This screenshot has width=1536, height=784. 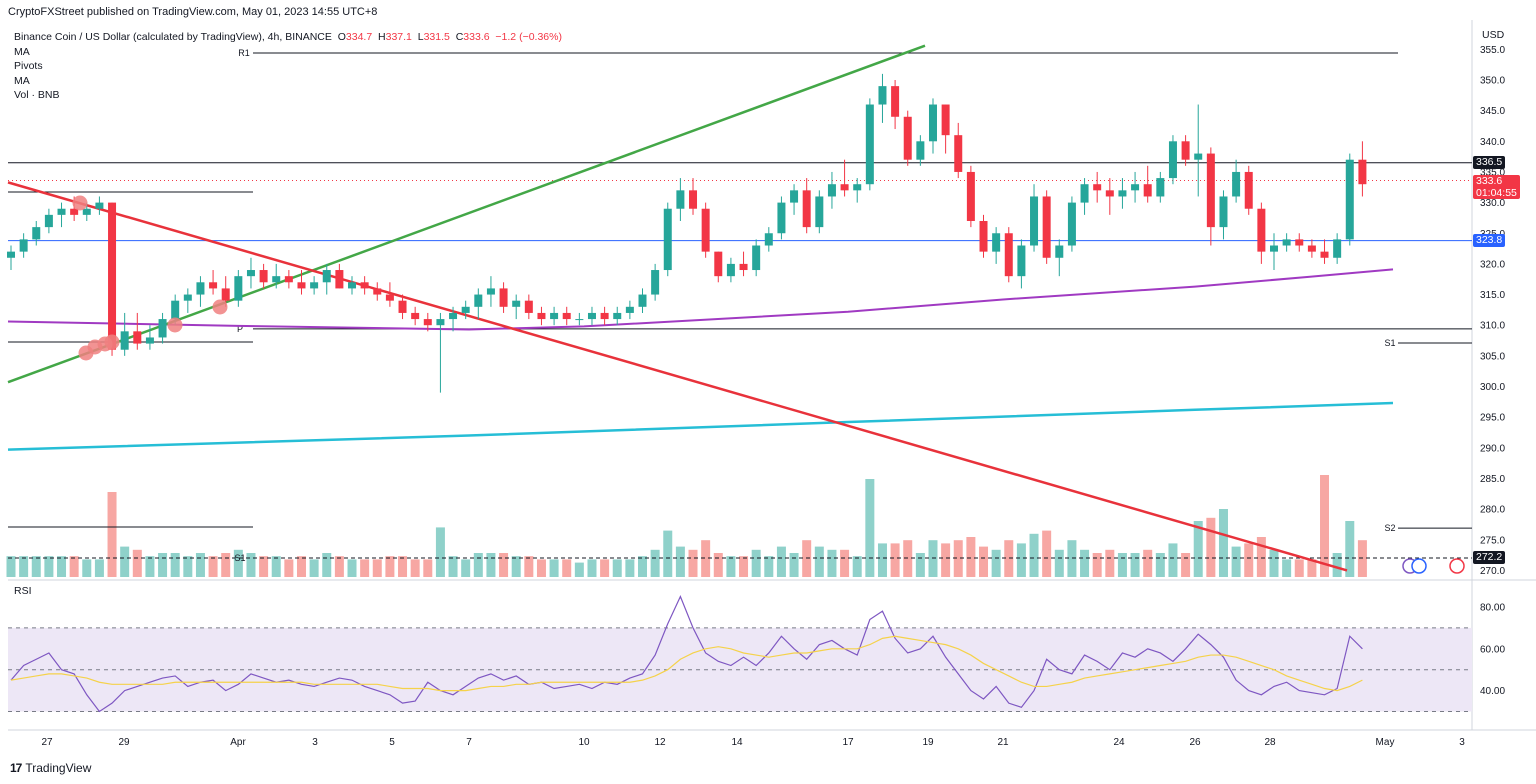 What do you see at coordinates (476, 37) in the screenshot?
I see `close-value: 333.6` at bounding box center [476, 37].